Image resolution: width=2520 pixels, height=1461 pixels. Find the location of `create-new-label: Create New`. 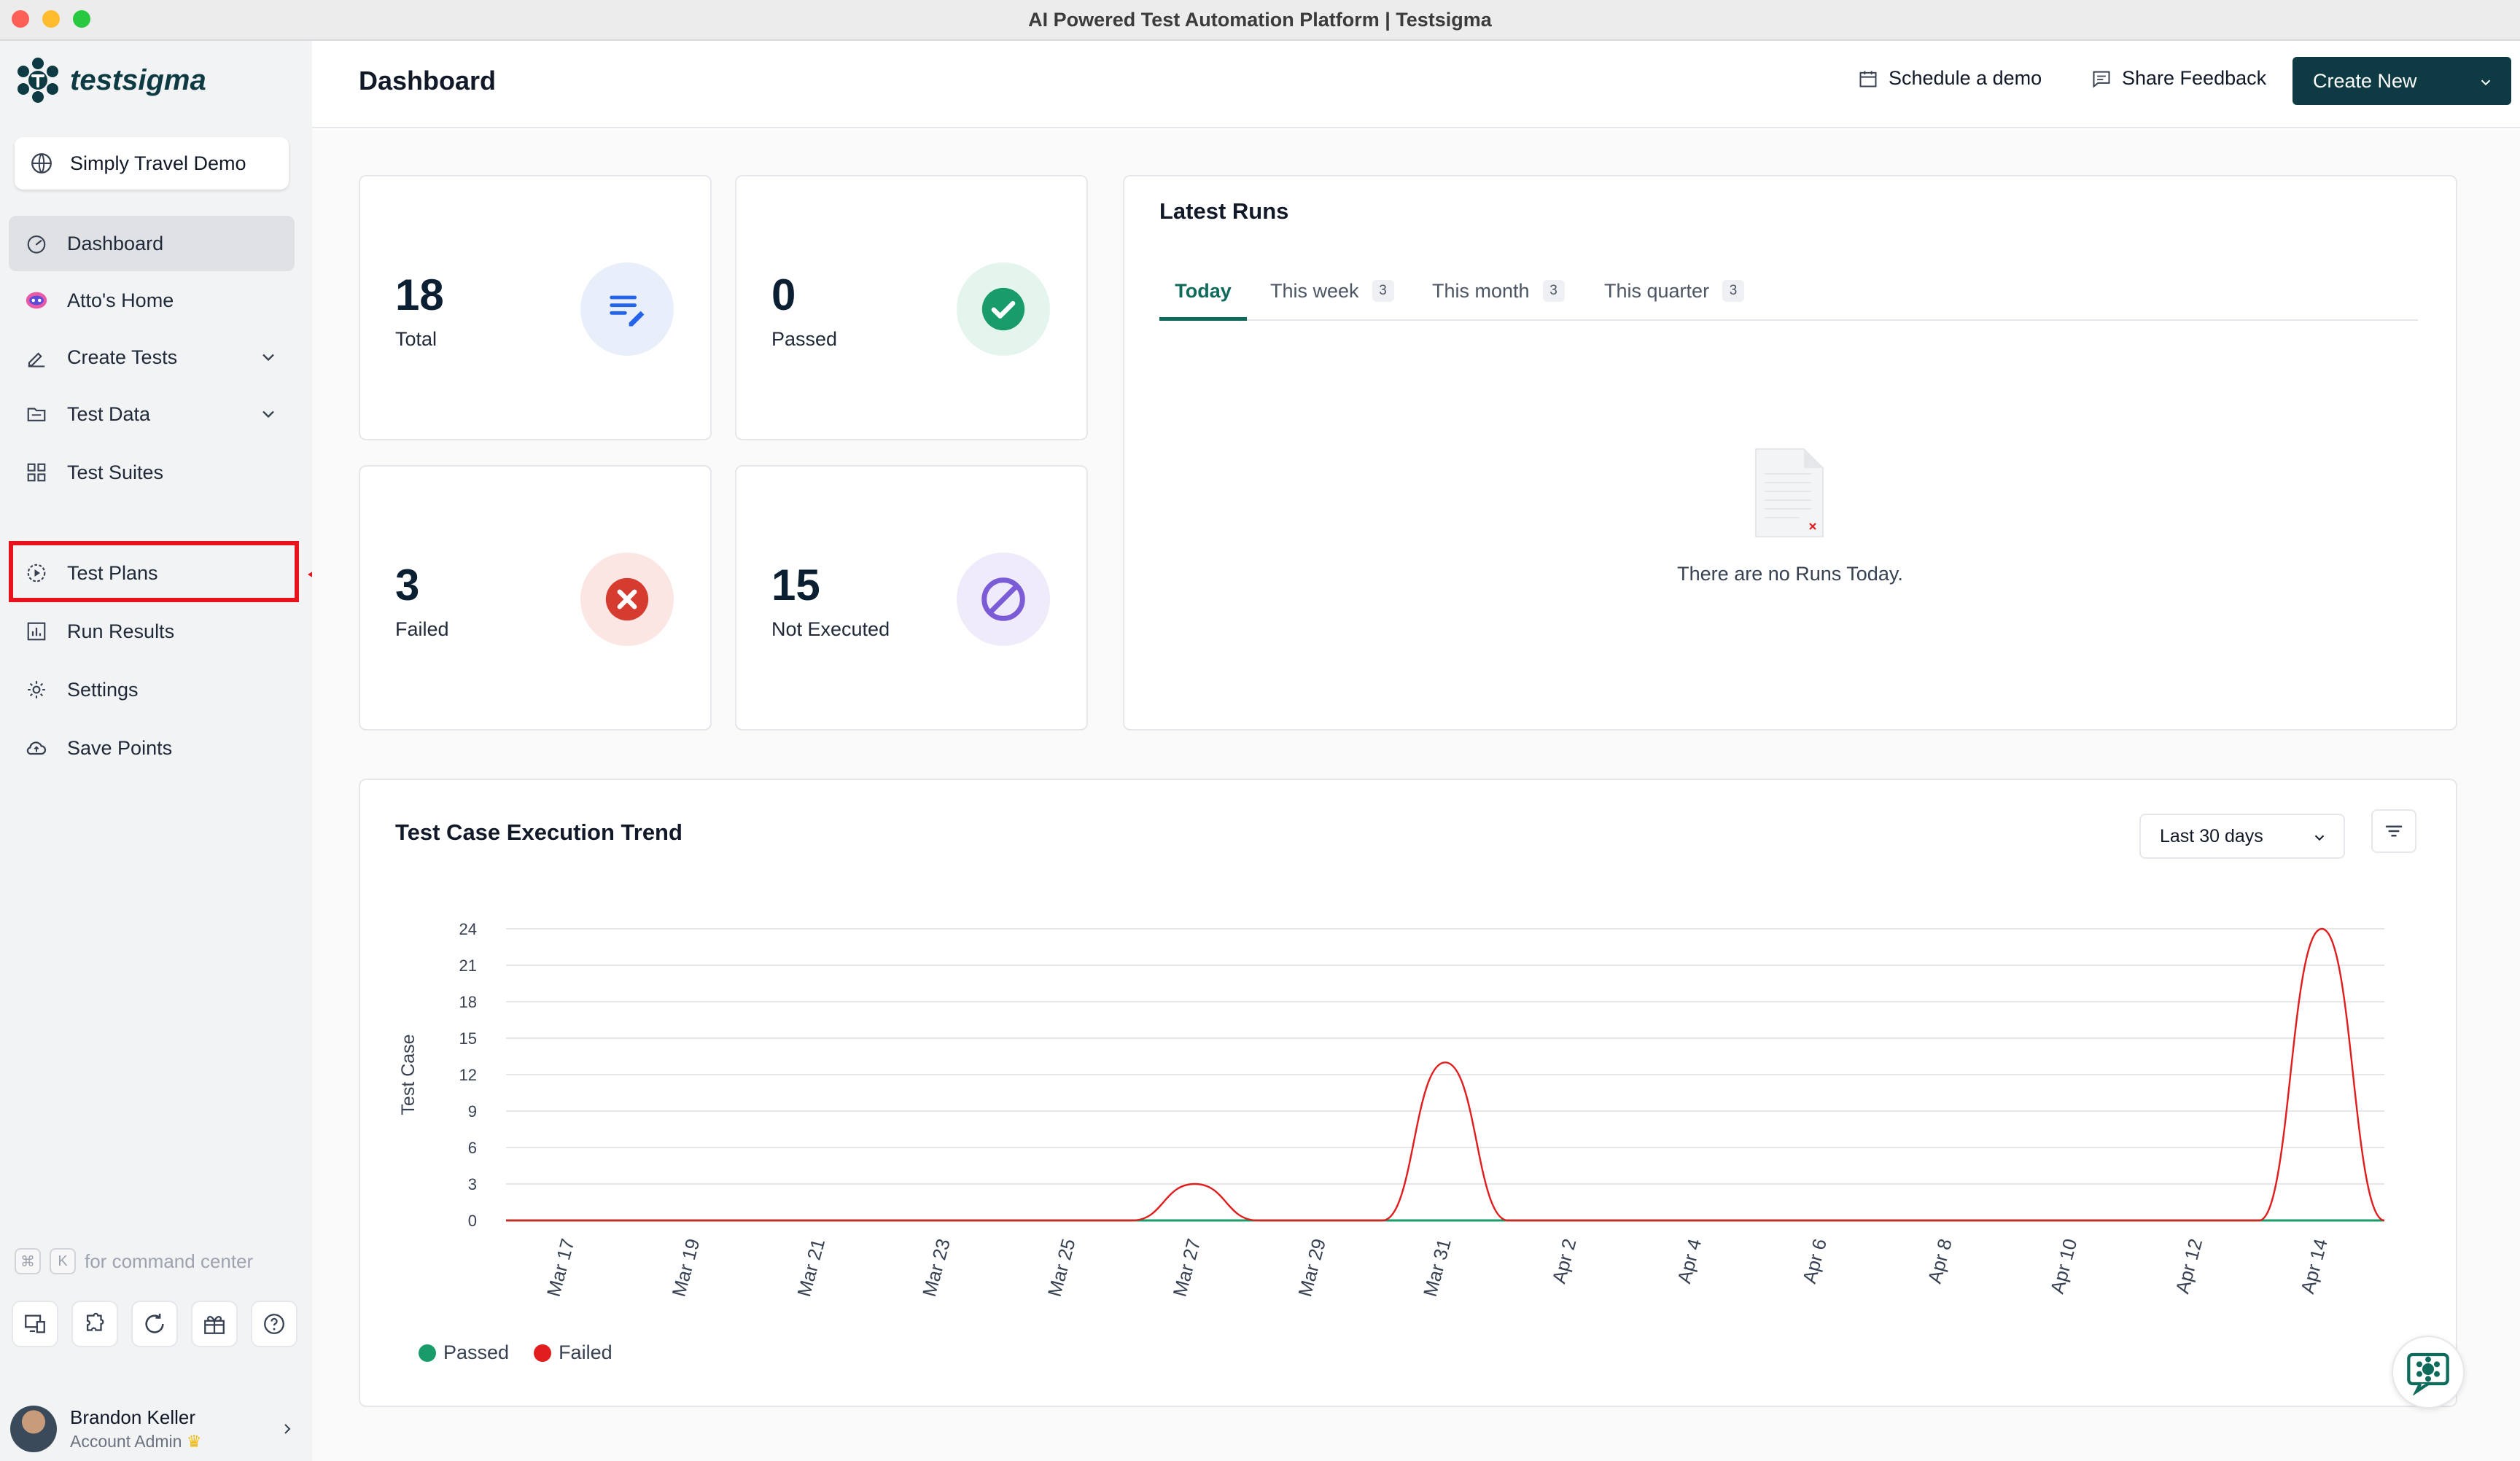

create-new-label: Create New is located at coordinates (2365, 80).